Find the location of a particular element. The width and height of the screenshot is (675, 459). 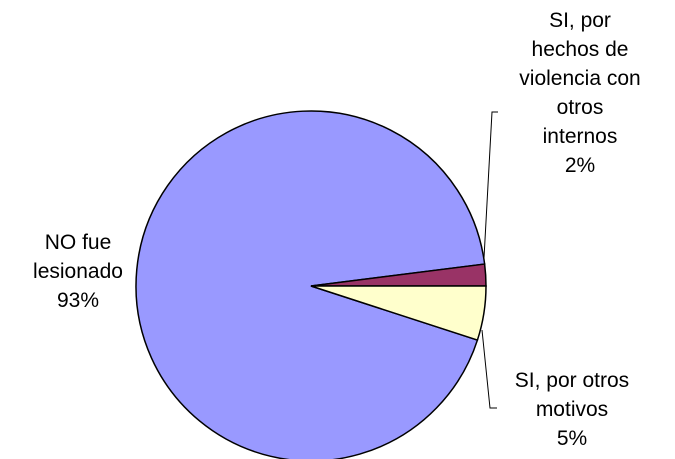

leader-lines is located at coordinates (489, 260).